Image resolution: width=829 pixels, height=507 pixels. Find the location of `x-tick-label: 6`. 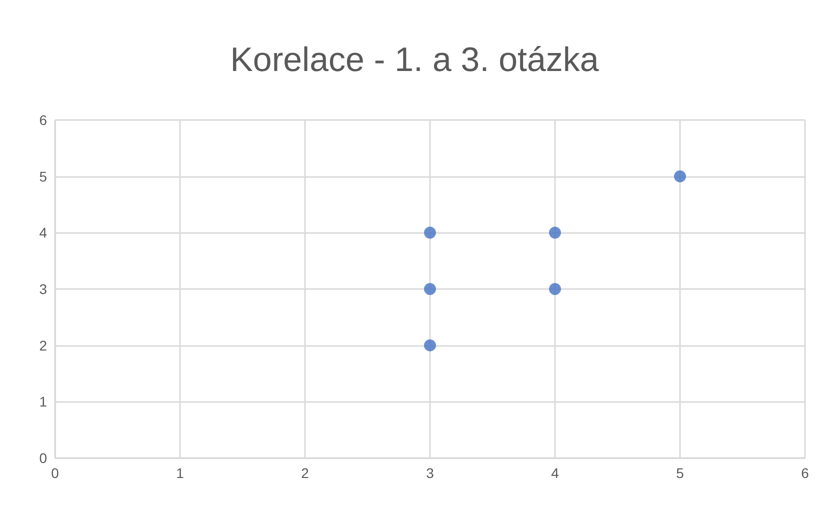

x-tick-label: 6 is located at coordinates (805, 473).